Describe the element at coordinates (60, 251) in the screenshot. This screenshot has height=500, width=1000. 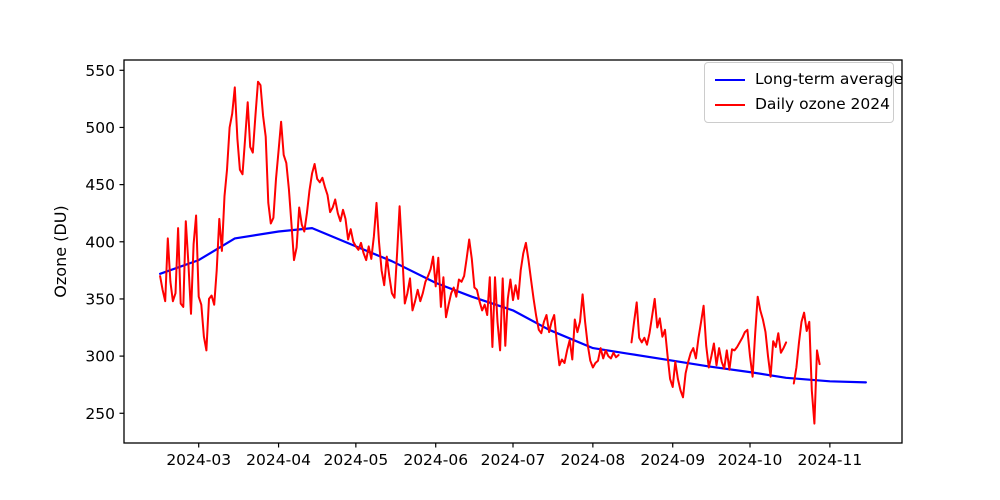
I see `y-axis-title: Ozone (DU)` at that location.